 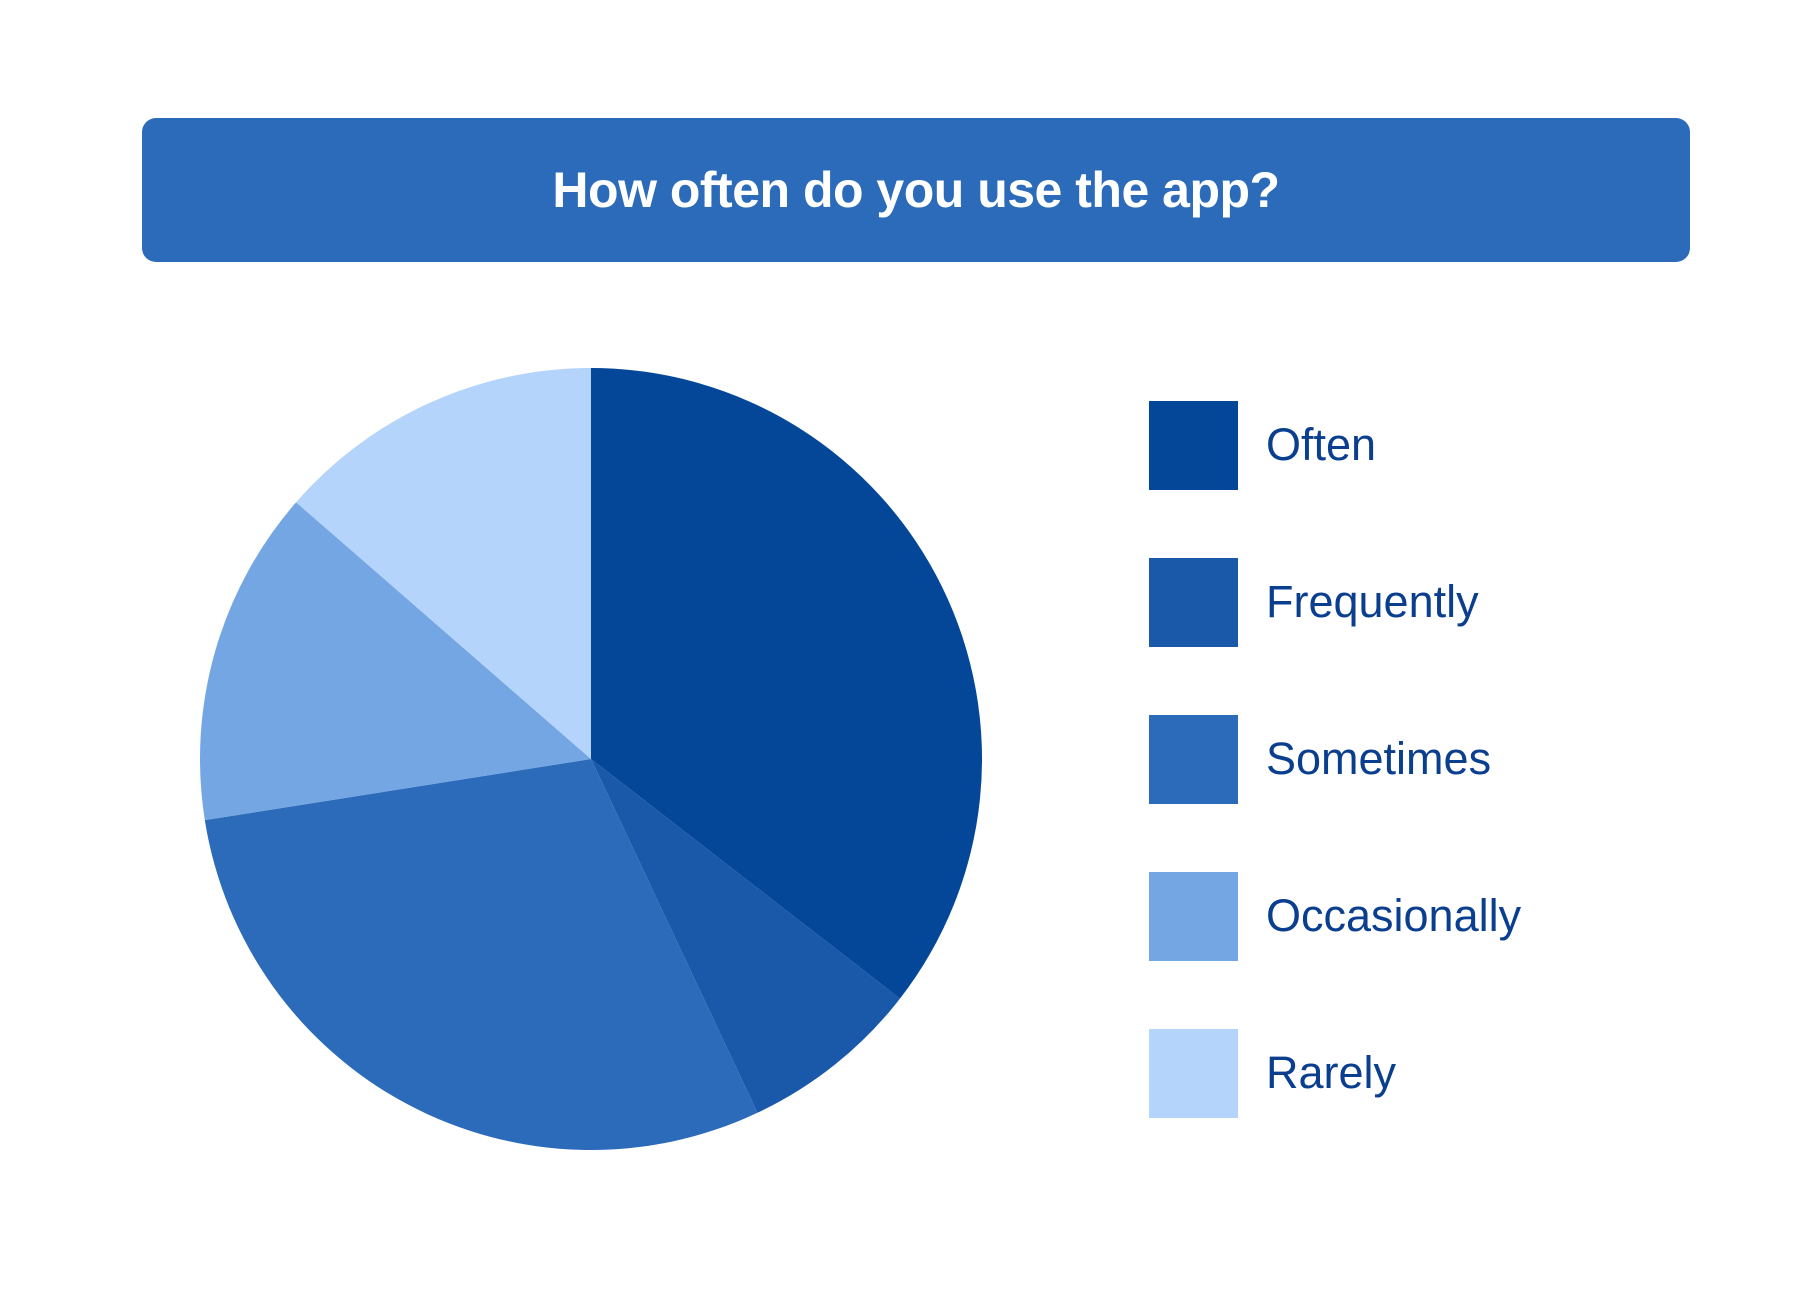 I want to click on pie-slice-occasionally, so click(x=395, y=661).